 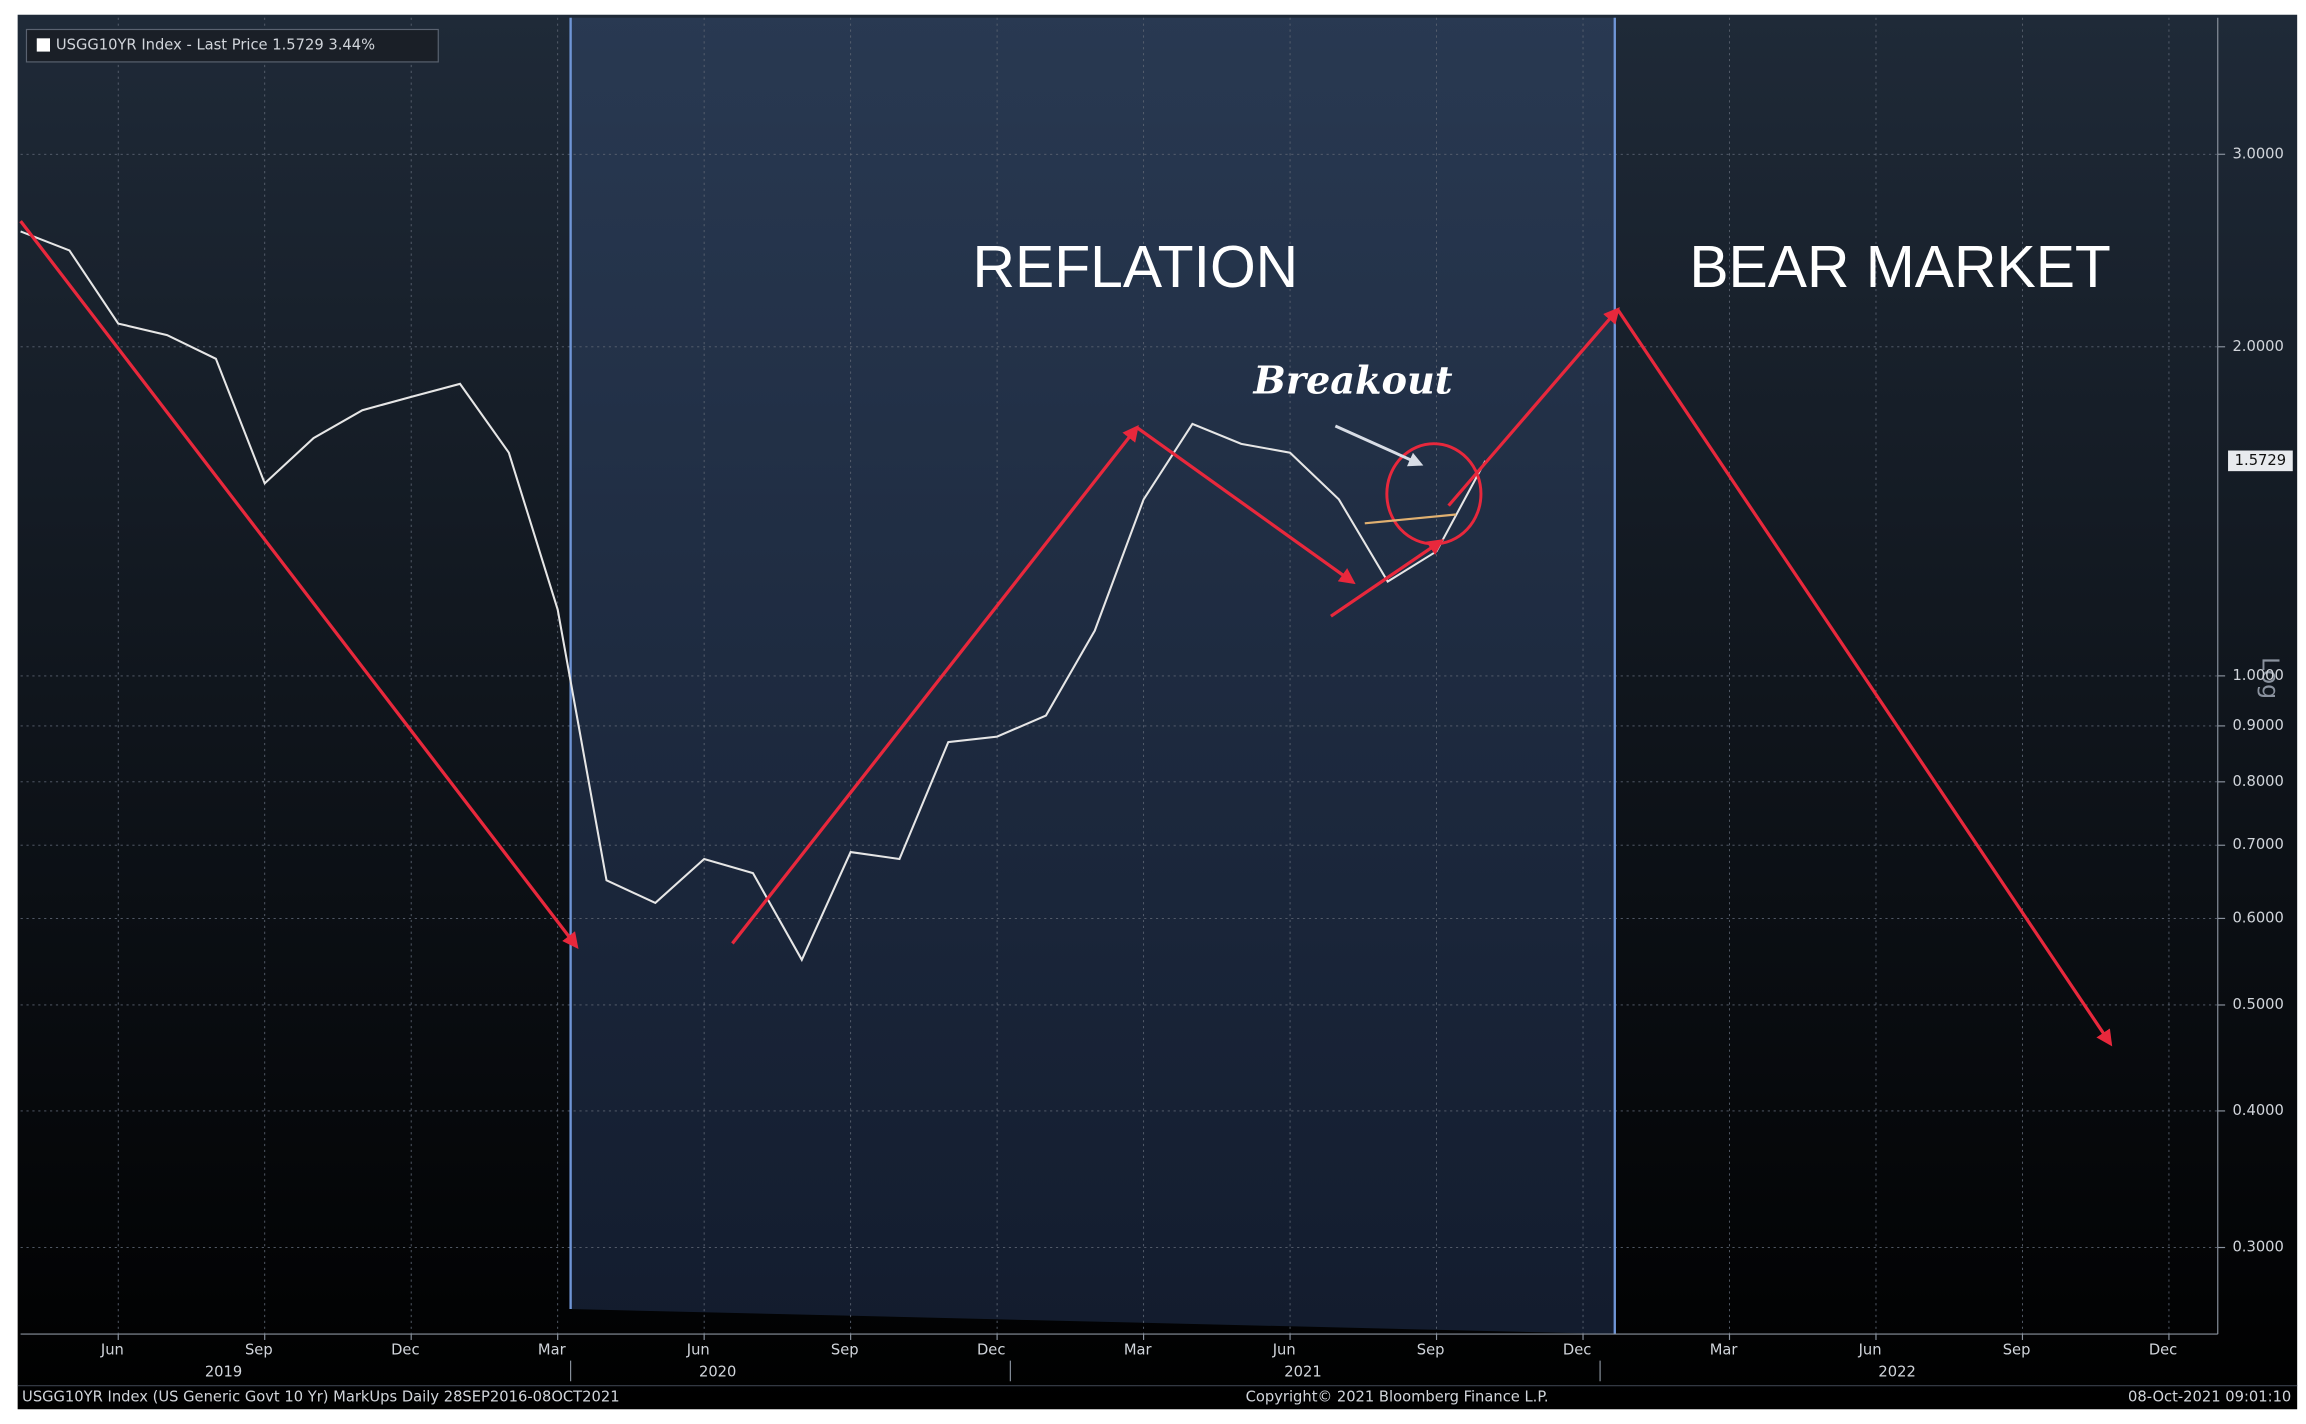 What do you see at coordinates (1353, 380) in the screenshot?
I see `annotation: Breakout` at bounding box center [1353, 380].